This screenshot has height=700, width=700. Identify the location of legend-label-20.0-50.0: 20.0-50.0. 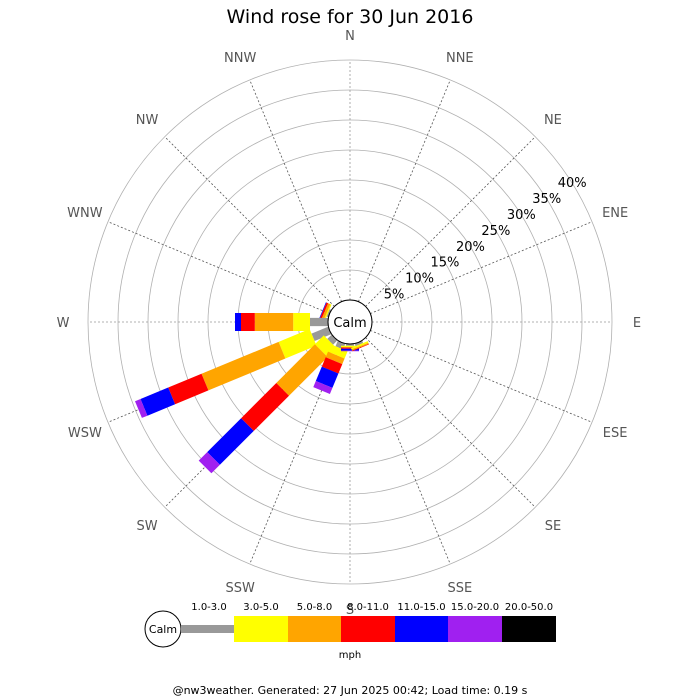
(529, 607).